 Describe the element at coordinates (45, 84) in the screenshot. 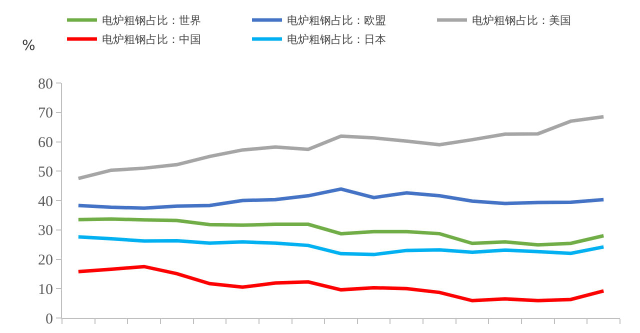

I see `y-tick-label: 80` at that location.